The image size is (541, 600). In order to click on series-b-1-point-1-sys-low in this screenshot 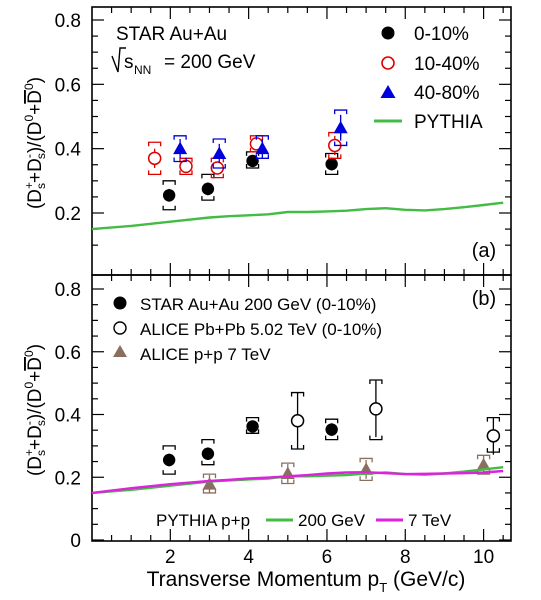, I will do `click(376, 438)`.